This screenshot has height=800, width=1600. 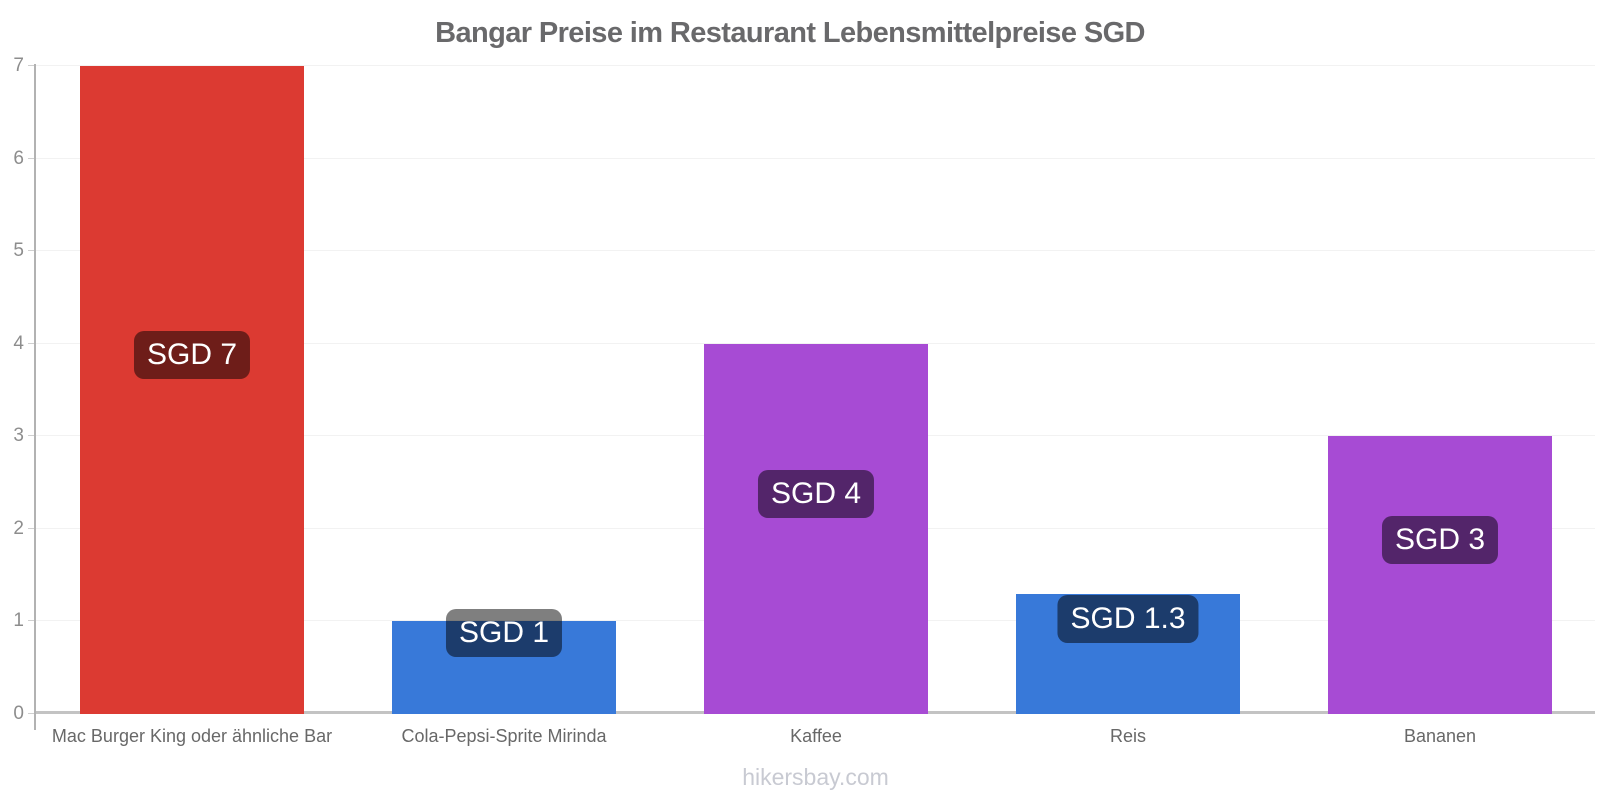 What do you see at coordinates (816, 736) in the screenshot?
I see `x-axis-label: Kaffee` at bounding box center [816, 736].